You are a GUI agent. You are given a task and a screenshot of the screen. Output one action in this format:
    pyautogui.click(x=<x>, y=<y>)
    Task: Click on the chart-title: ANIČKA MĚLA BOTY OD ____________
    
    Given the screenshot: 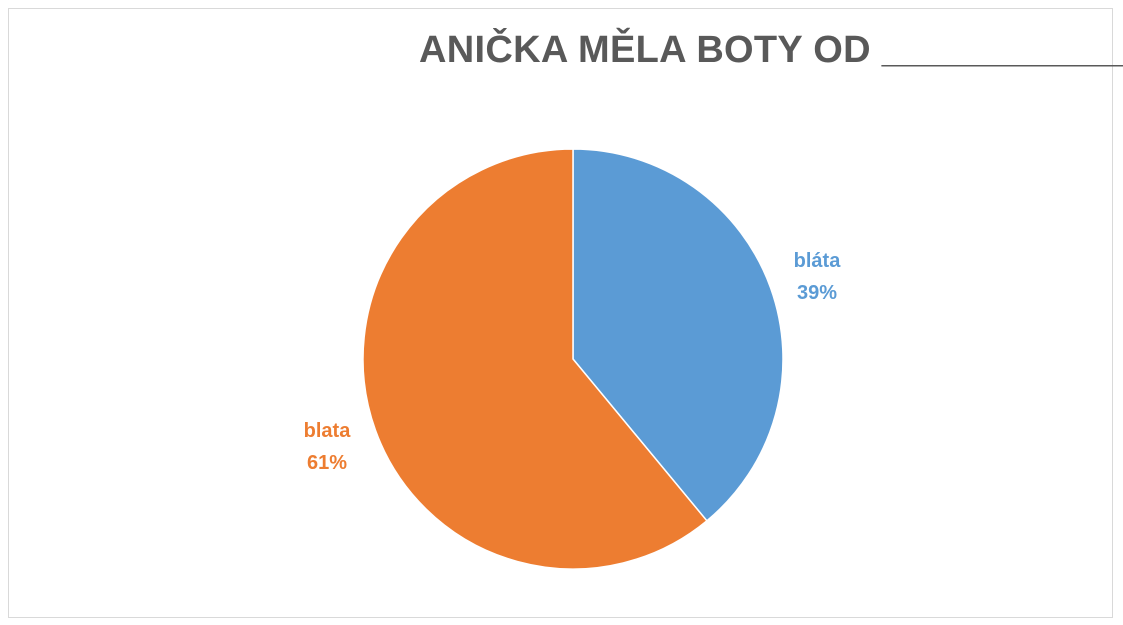 What is the action you would take?
    pyautogui.click(x=771, y=50)
    